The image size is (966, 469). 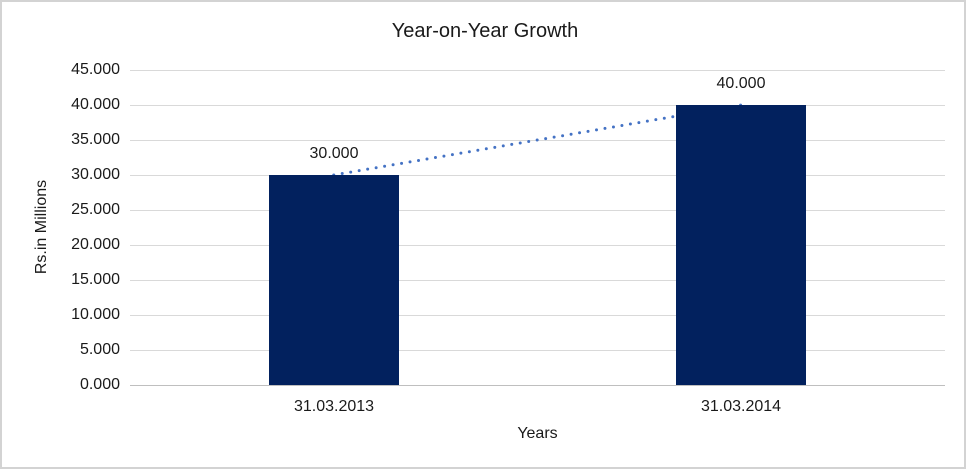 I want to click on x-tick-label: 31.03.2014, so click(x=741, y=406).